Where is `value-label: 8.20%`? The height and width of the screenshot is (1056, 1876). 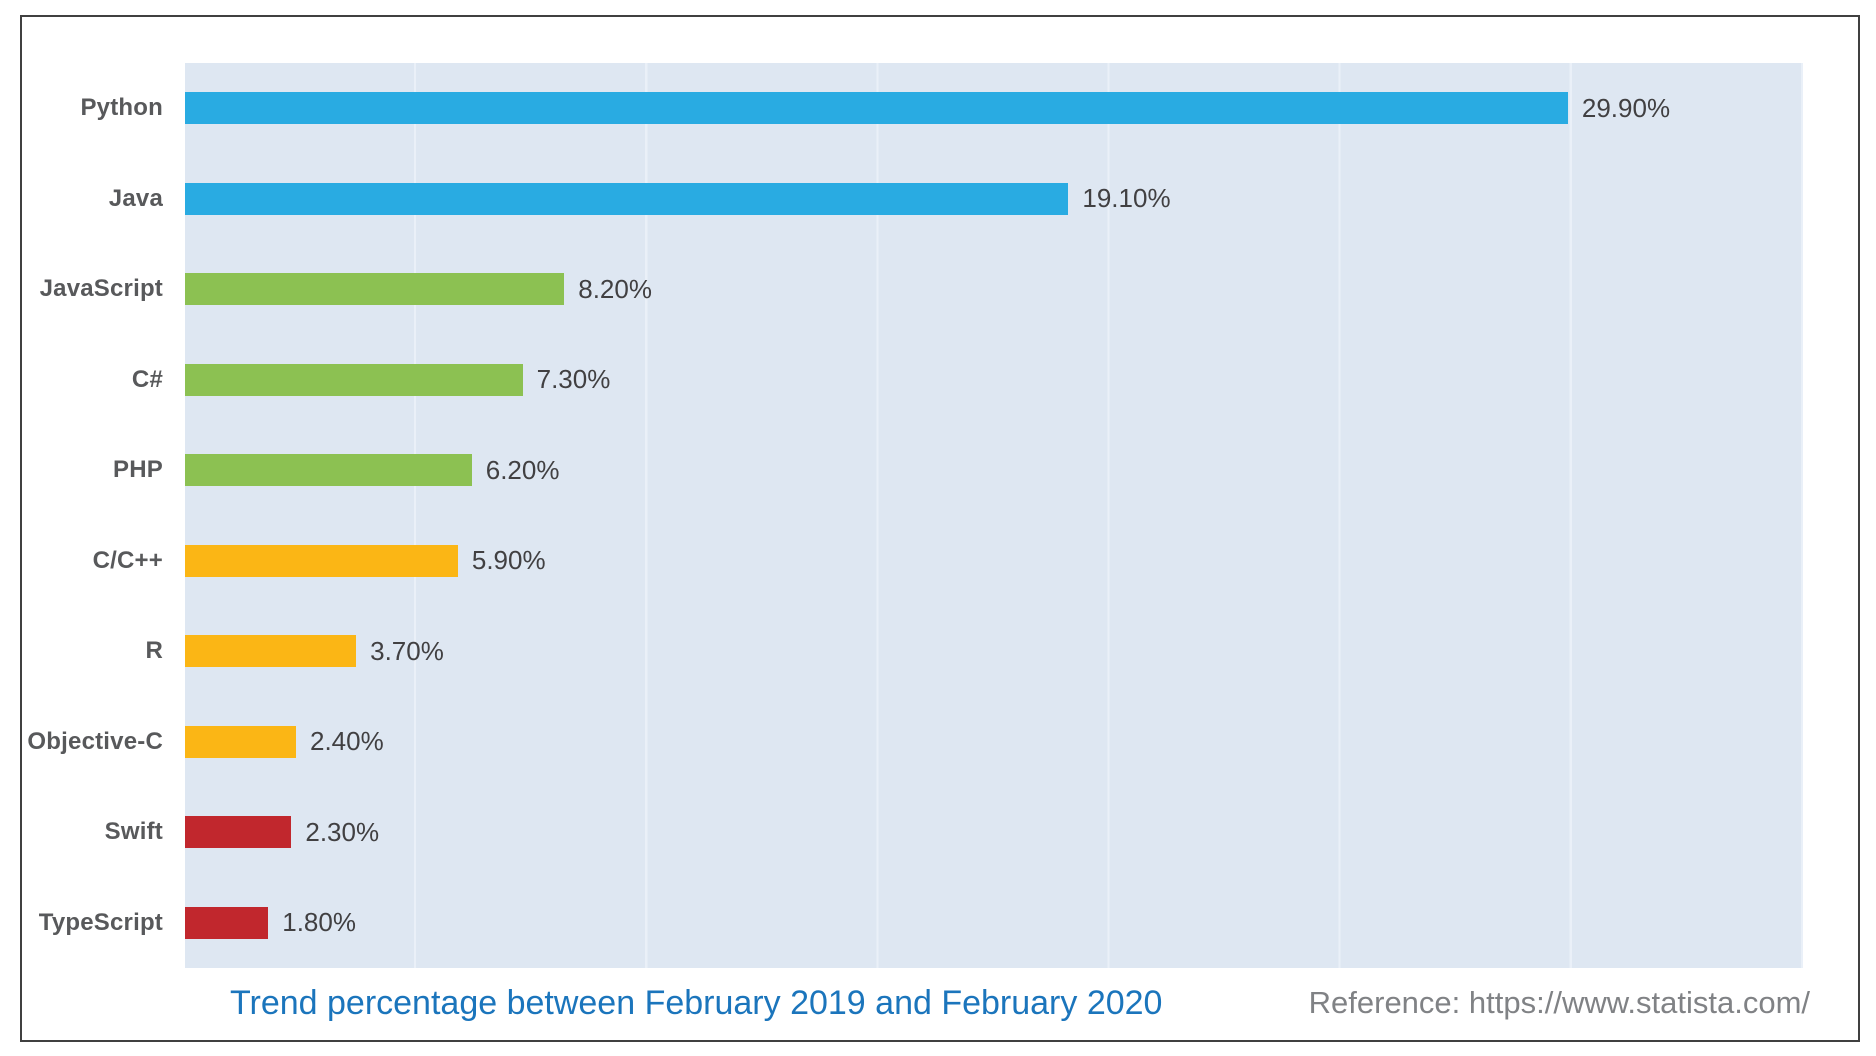 value-label: 8.20% is located at coordinates (615, 288).